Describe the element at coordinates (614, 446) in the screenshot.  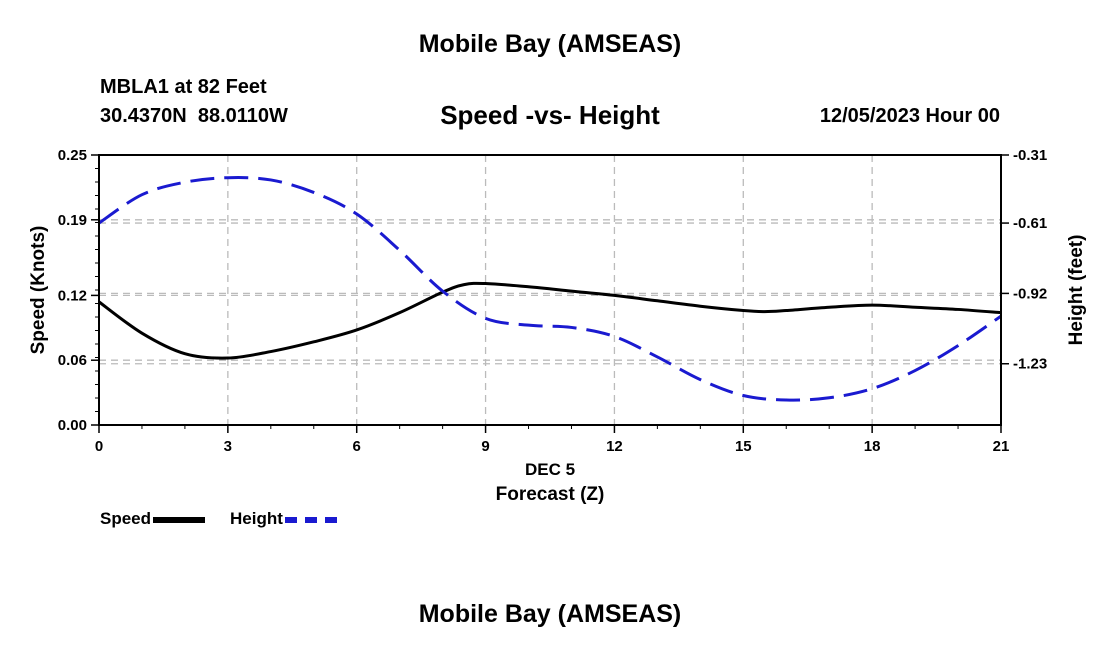
I see `x-tick-label: 12` at that location.